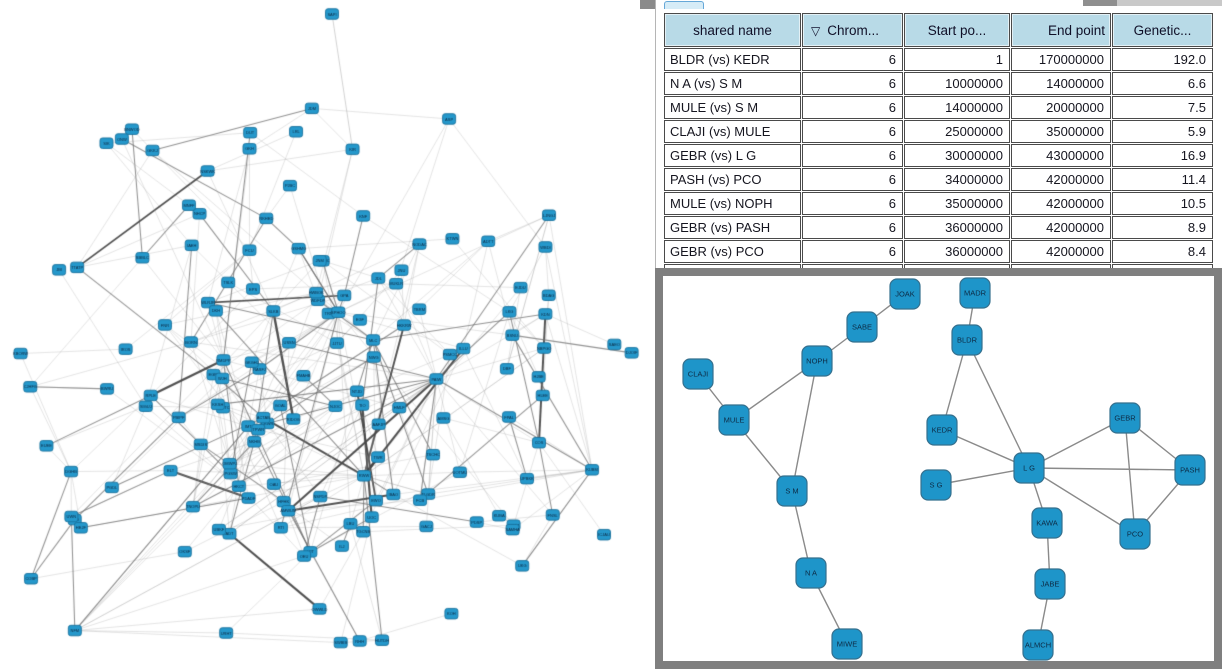 Image resolution: width=1222 pixels, height=669 pixels. What do you see at coordinates (1169, 3) in the screenshot?
I see `horizontal-scrollbar-track` at bounding box center [1169, 3].